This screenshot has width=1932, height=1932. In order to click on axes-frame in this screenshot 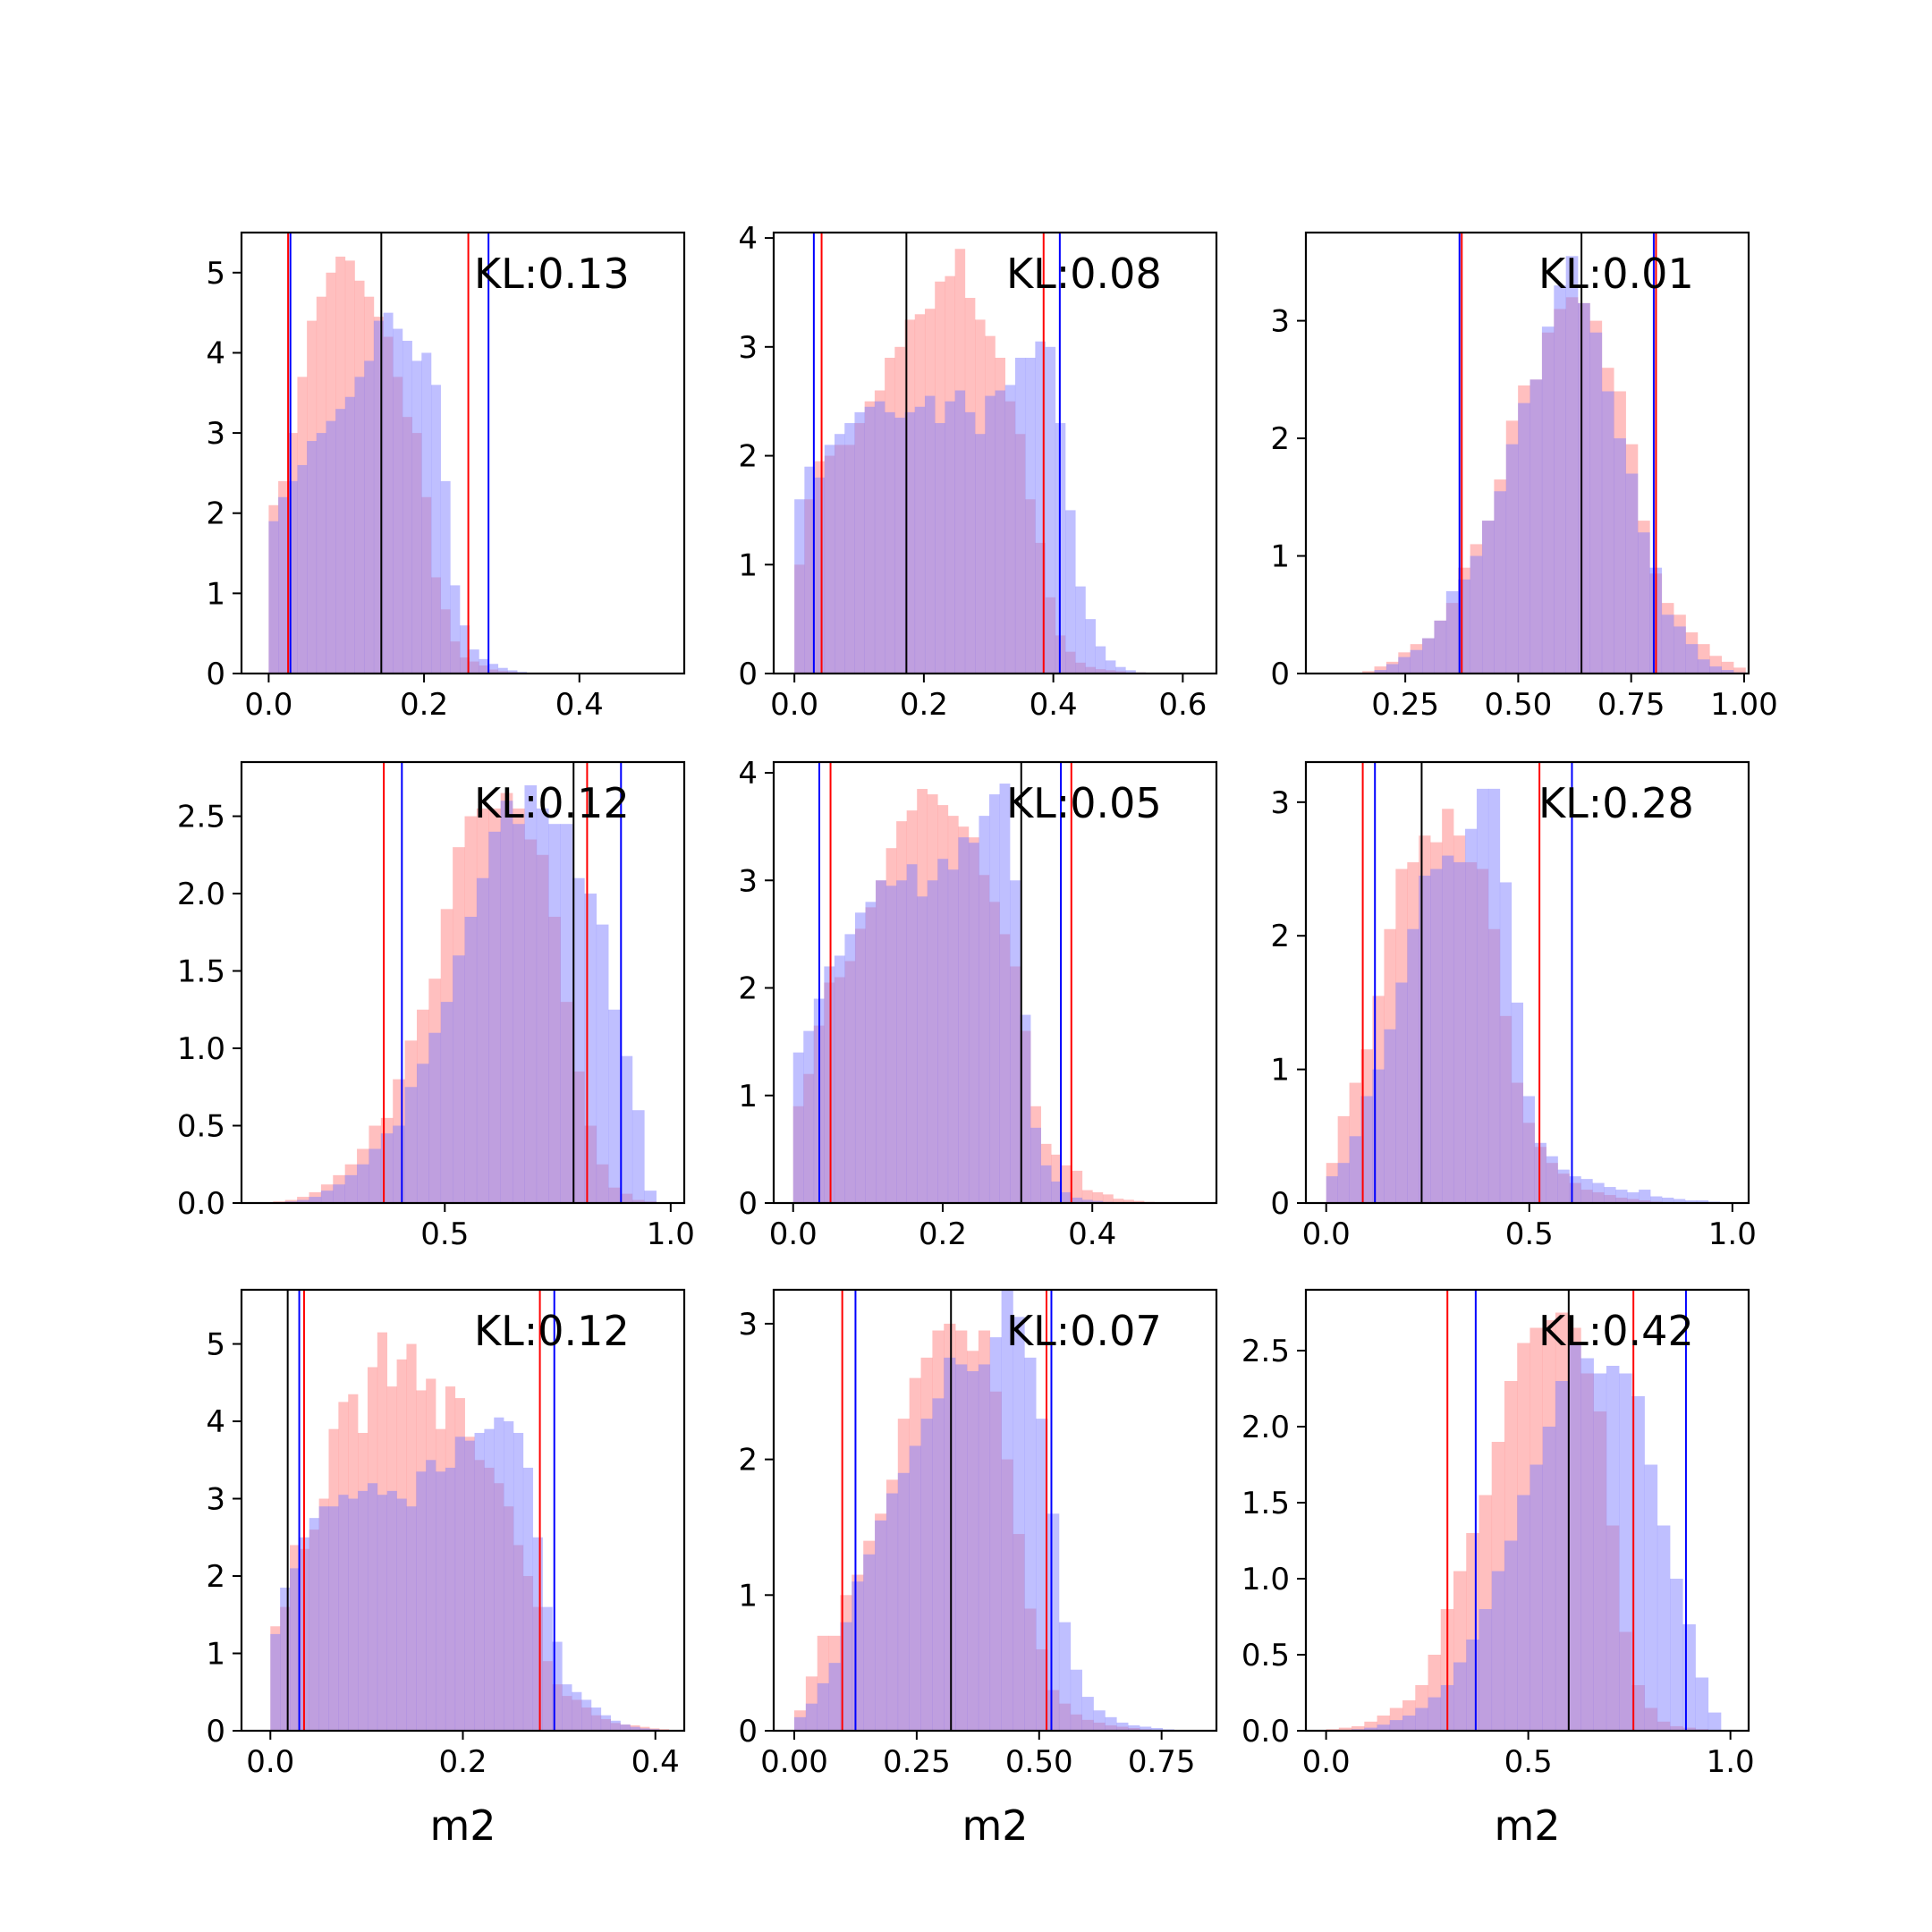, I will do `click(995, 1510)`.